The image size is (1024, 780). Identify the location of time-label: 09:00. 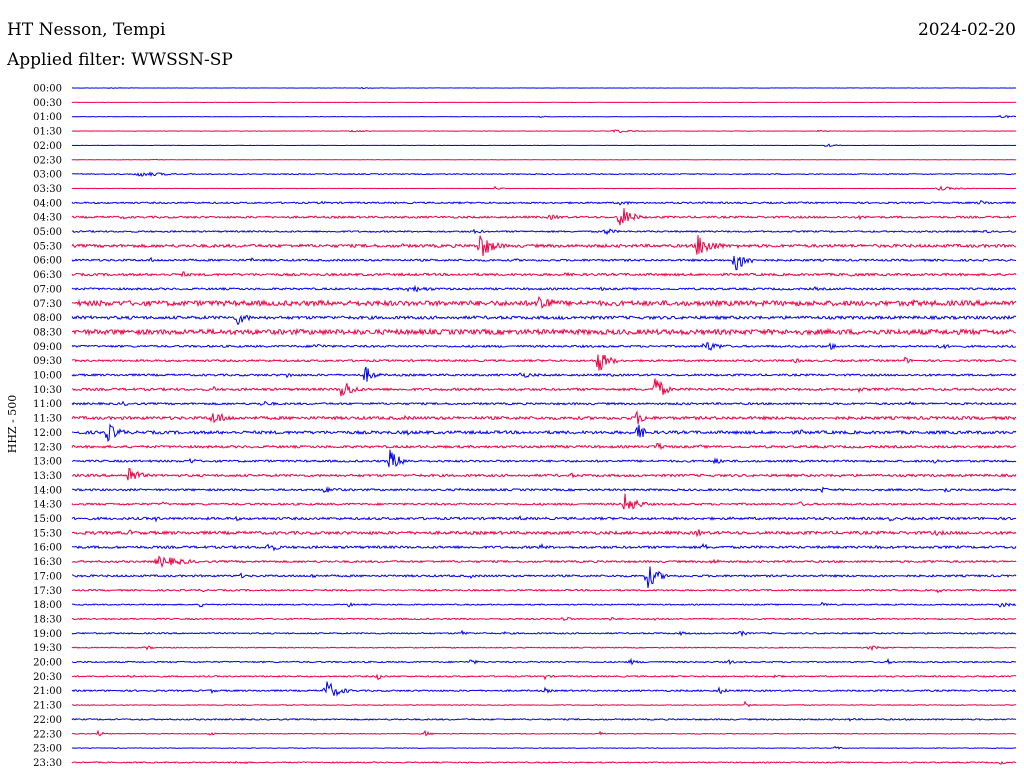
(47, 347).